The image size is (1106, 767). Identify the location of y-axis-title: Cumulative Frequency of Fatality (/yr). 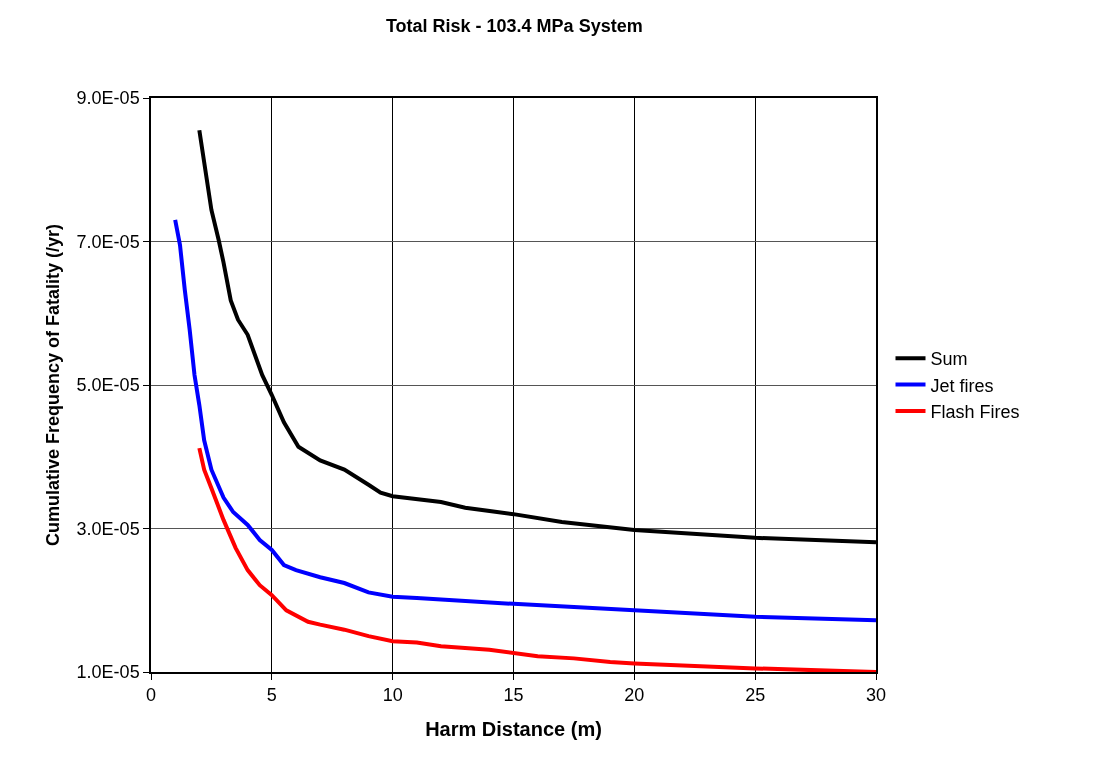
(53, 385).